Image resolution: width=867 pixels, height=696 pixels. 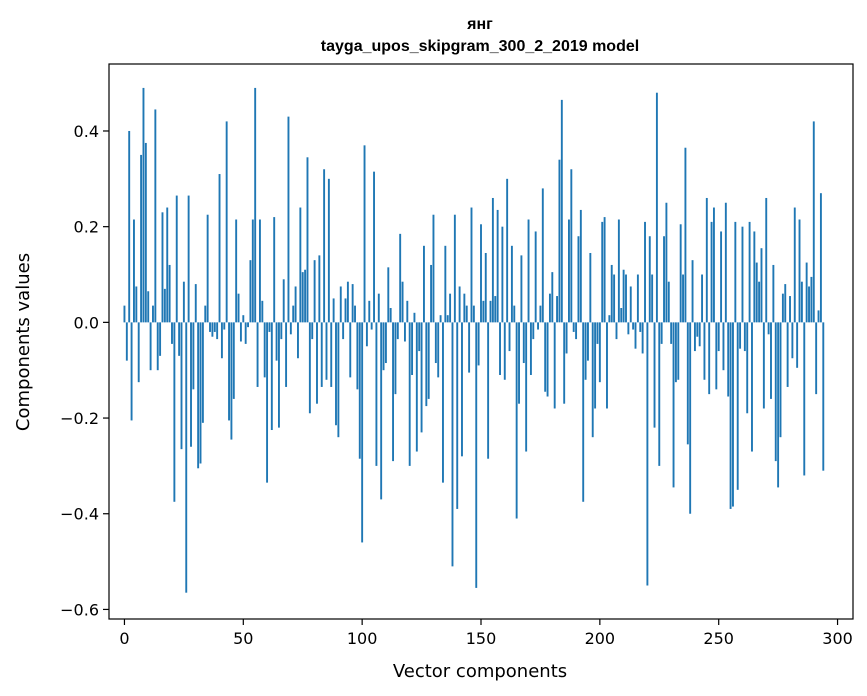 I want to click on x-axis: 0 50 100 150 200 250 300, so click(x=486, y=633).